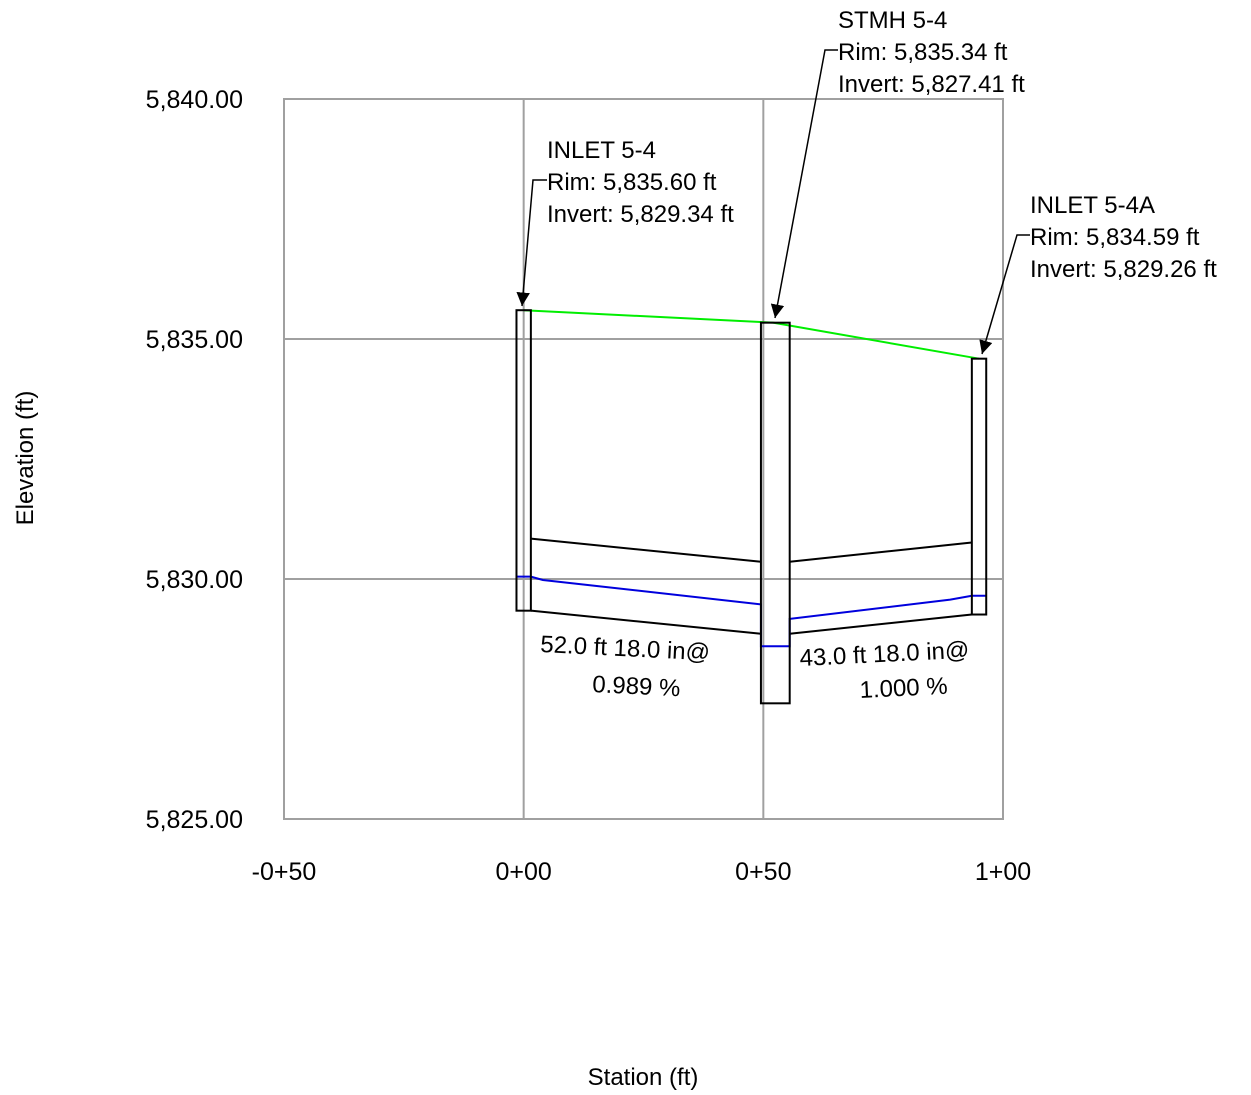  I want to click on y-axis-ticks: 5,825.00 5,830.00 5,835.00 5,840.00, so click(194, 460).